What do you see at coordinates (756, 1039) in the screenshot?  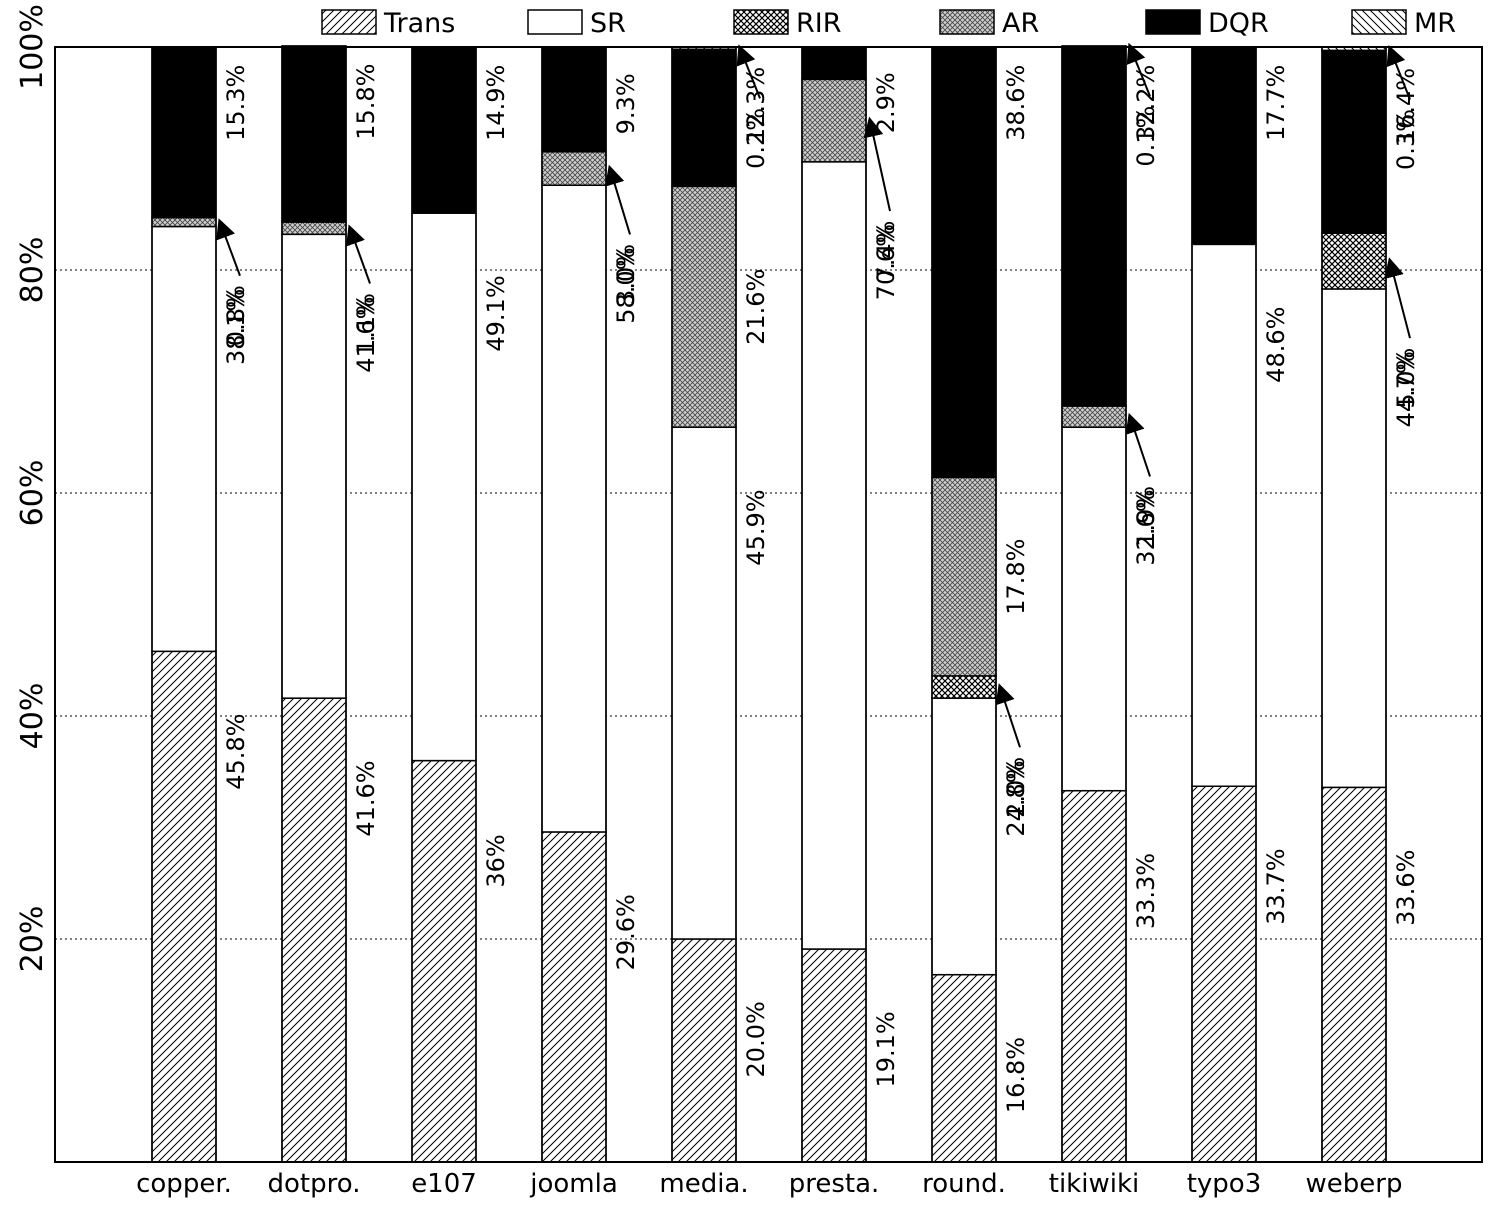 I see `data-label: 20.0%` at bounding box center [756, 1039].